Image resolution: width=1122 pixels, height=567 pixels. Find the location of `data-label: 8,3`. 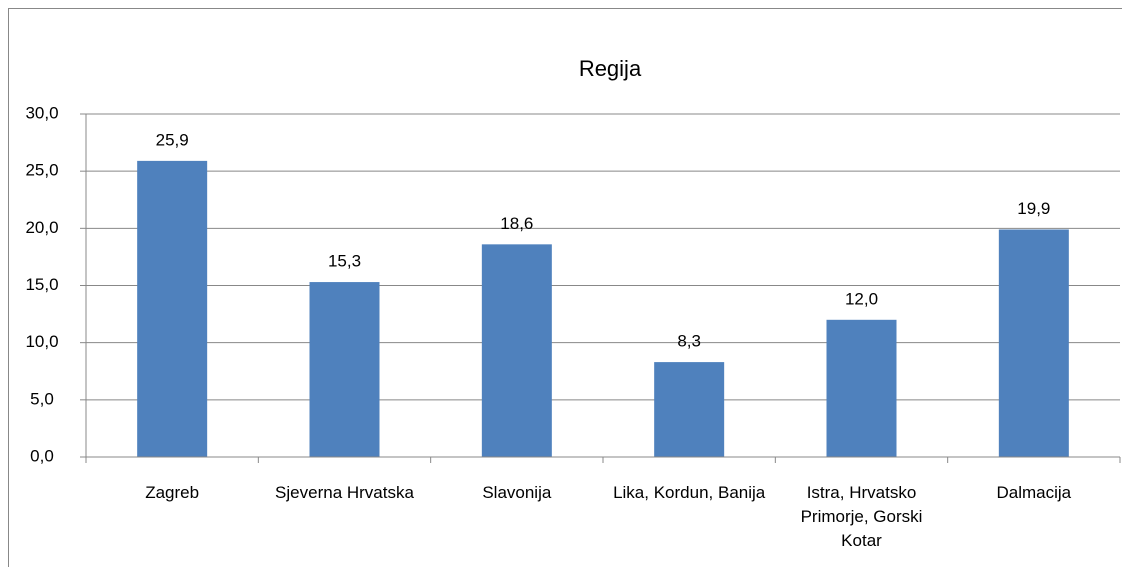

data-label: 8,3 is located at coordinates (689, 341).